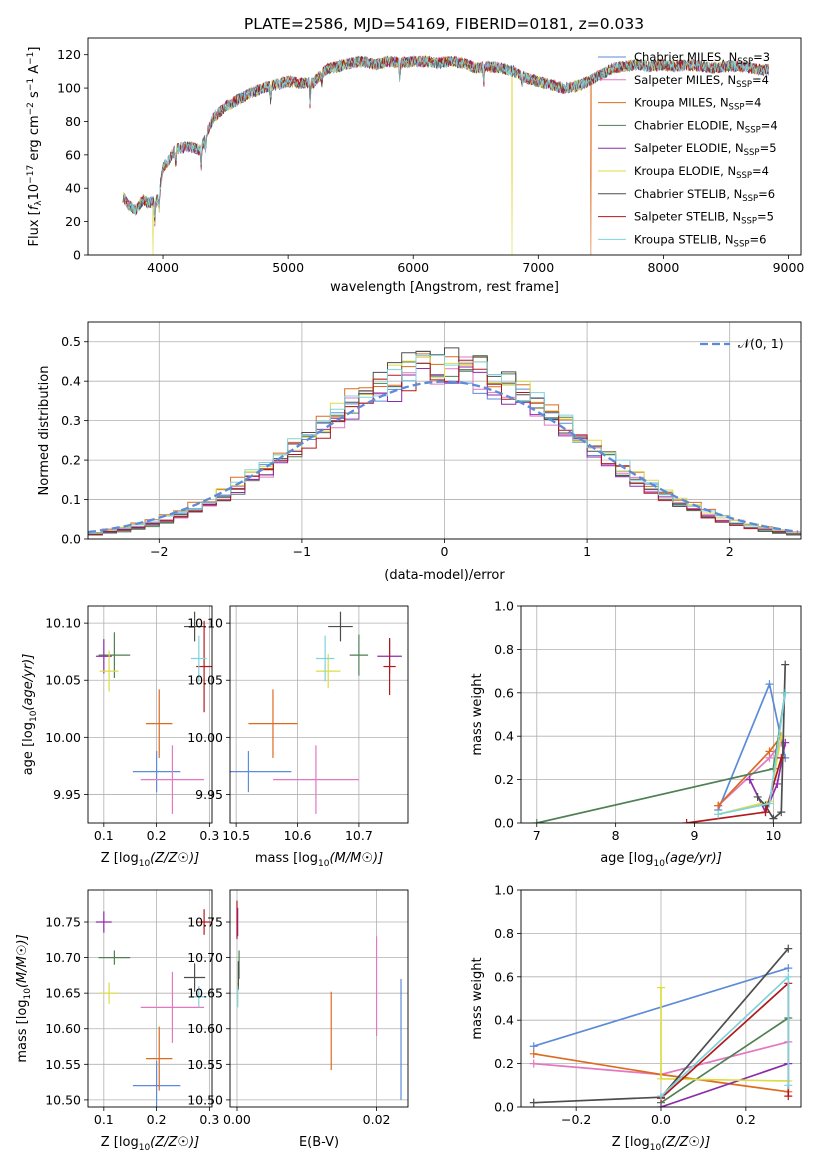 The image size is (819, 1170). Describe the element at coordinates (377, 1119) in the screenshot. I see `x-tick-label: 0.02` at that location.